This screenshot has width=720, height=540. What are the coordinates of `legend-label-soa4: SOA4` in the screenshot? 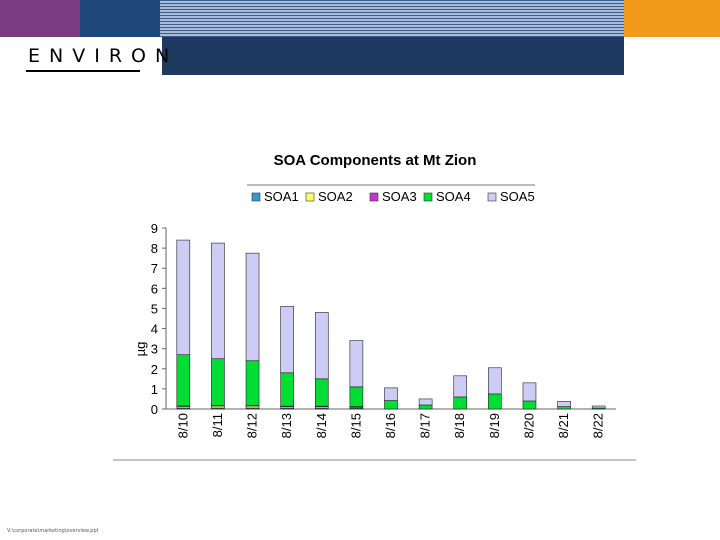 It's located at (453, 196).